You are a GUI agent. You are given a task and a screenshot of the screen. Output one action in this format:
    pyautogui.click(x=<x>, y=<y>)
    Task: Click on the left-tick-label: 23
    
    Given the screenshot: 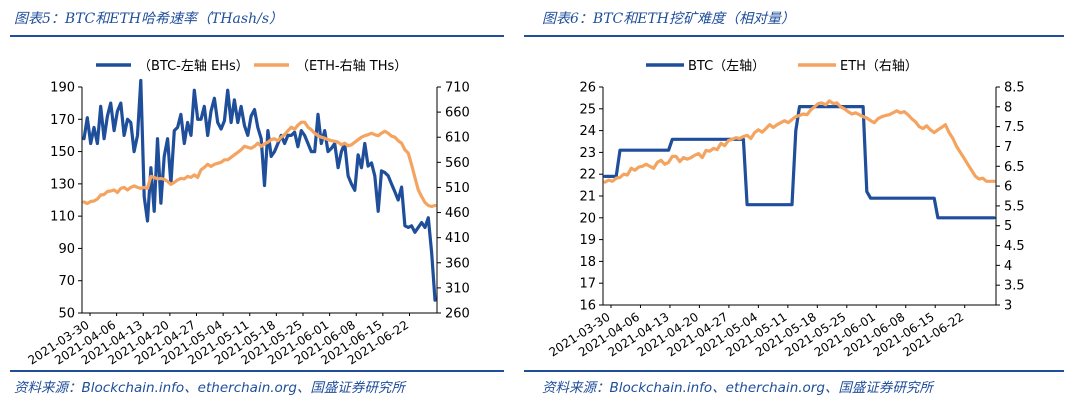 What is the action you would take?
    pyautogui.click(x=587, y=153)
    